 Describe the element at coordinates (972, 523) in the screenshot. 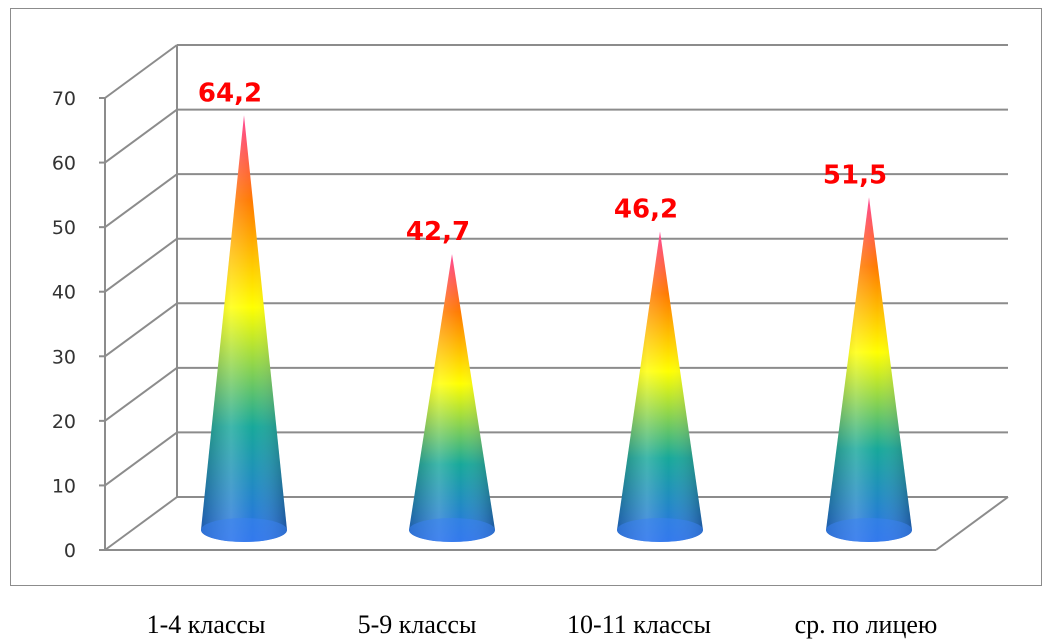

I see `floor-right-edge` at that location.